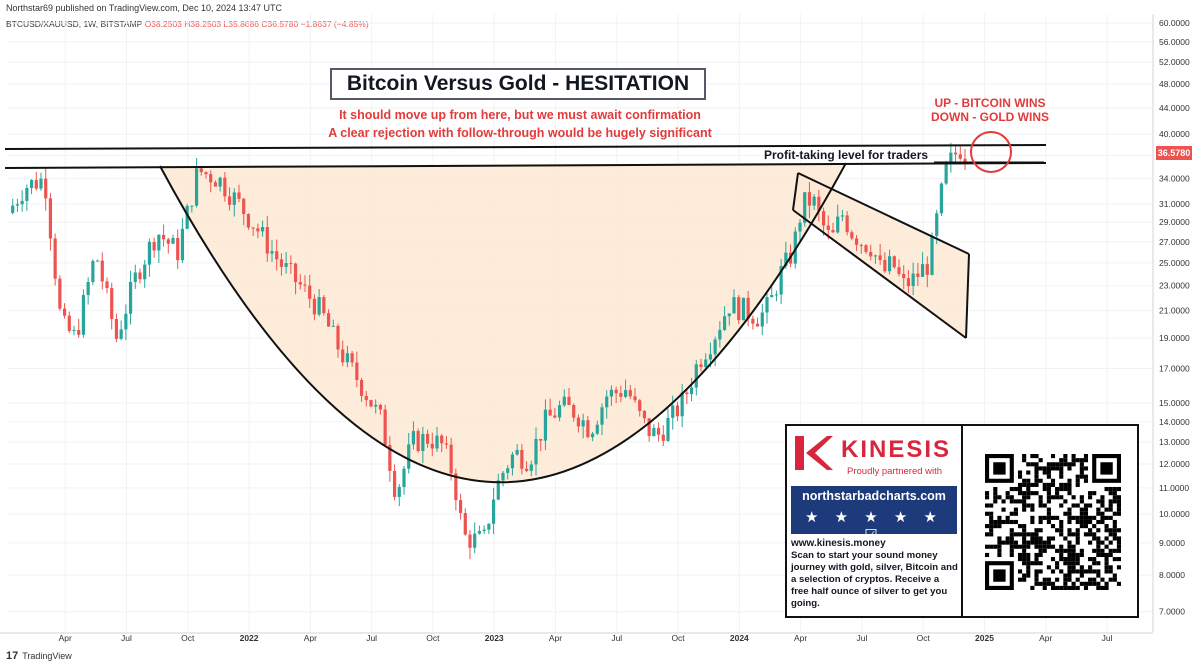 The height and width of the screenshot is (667, 1200). Describe the element at coordinates (1172, 543) in the screenshot. I see `y-tick-label: 9.0000` at that location.